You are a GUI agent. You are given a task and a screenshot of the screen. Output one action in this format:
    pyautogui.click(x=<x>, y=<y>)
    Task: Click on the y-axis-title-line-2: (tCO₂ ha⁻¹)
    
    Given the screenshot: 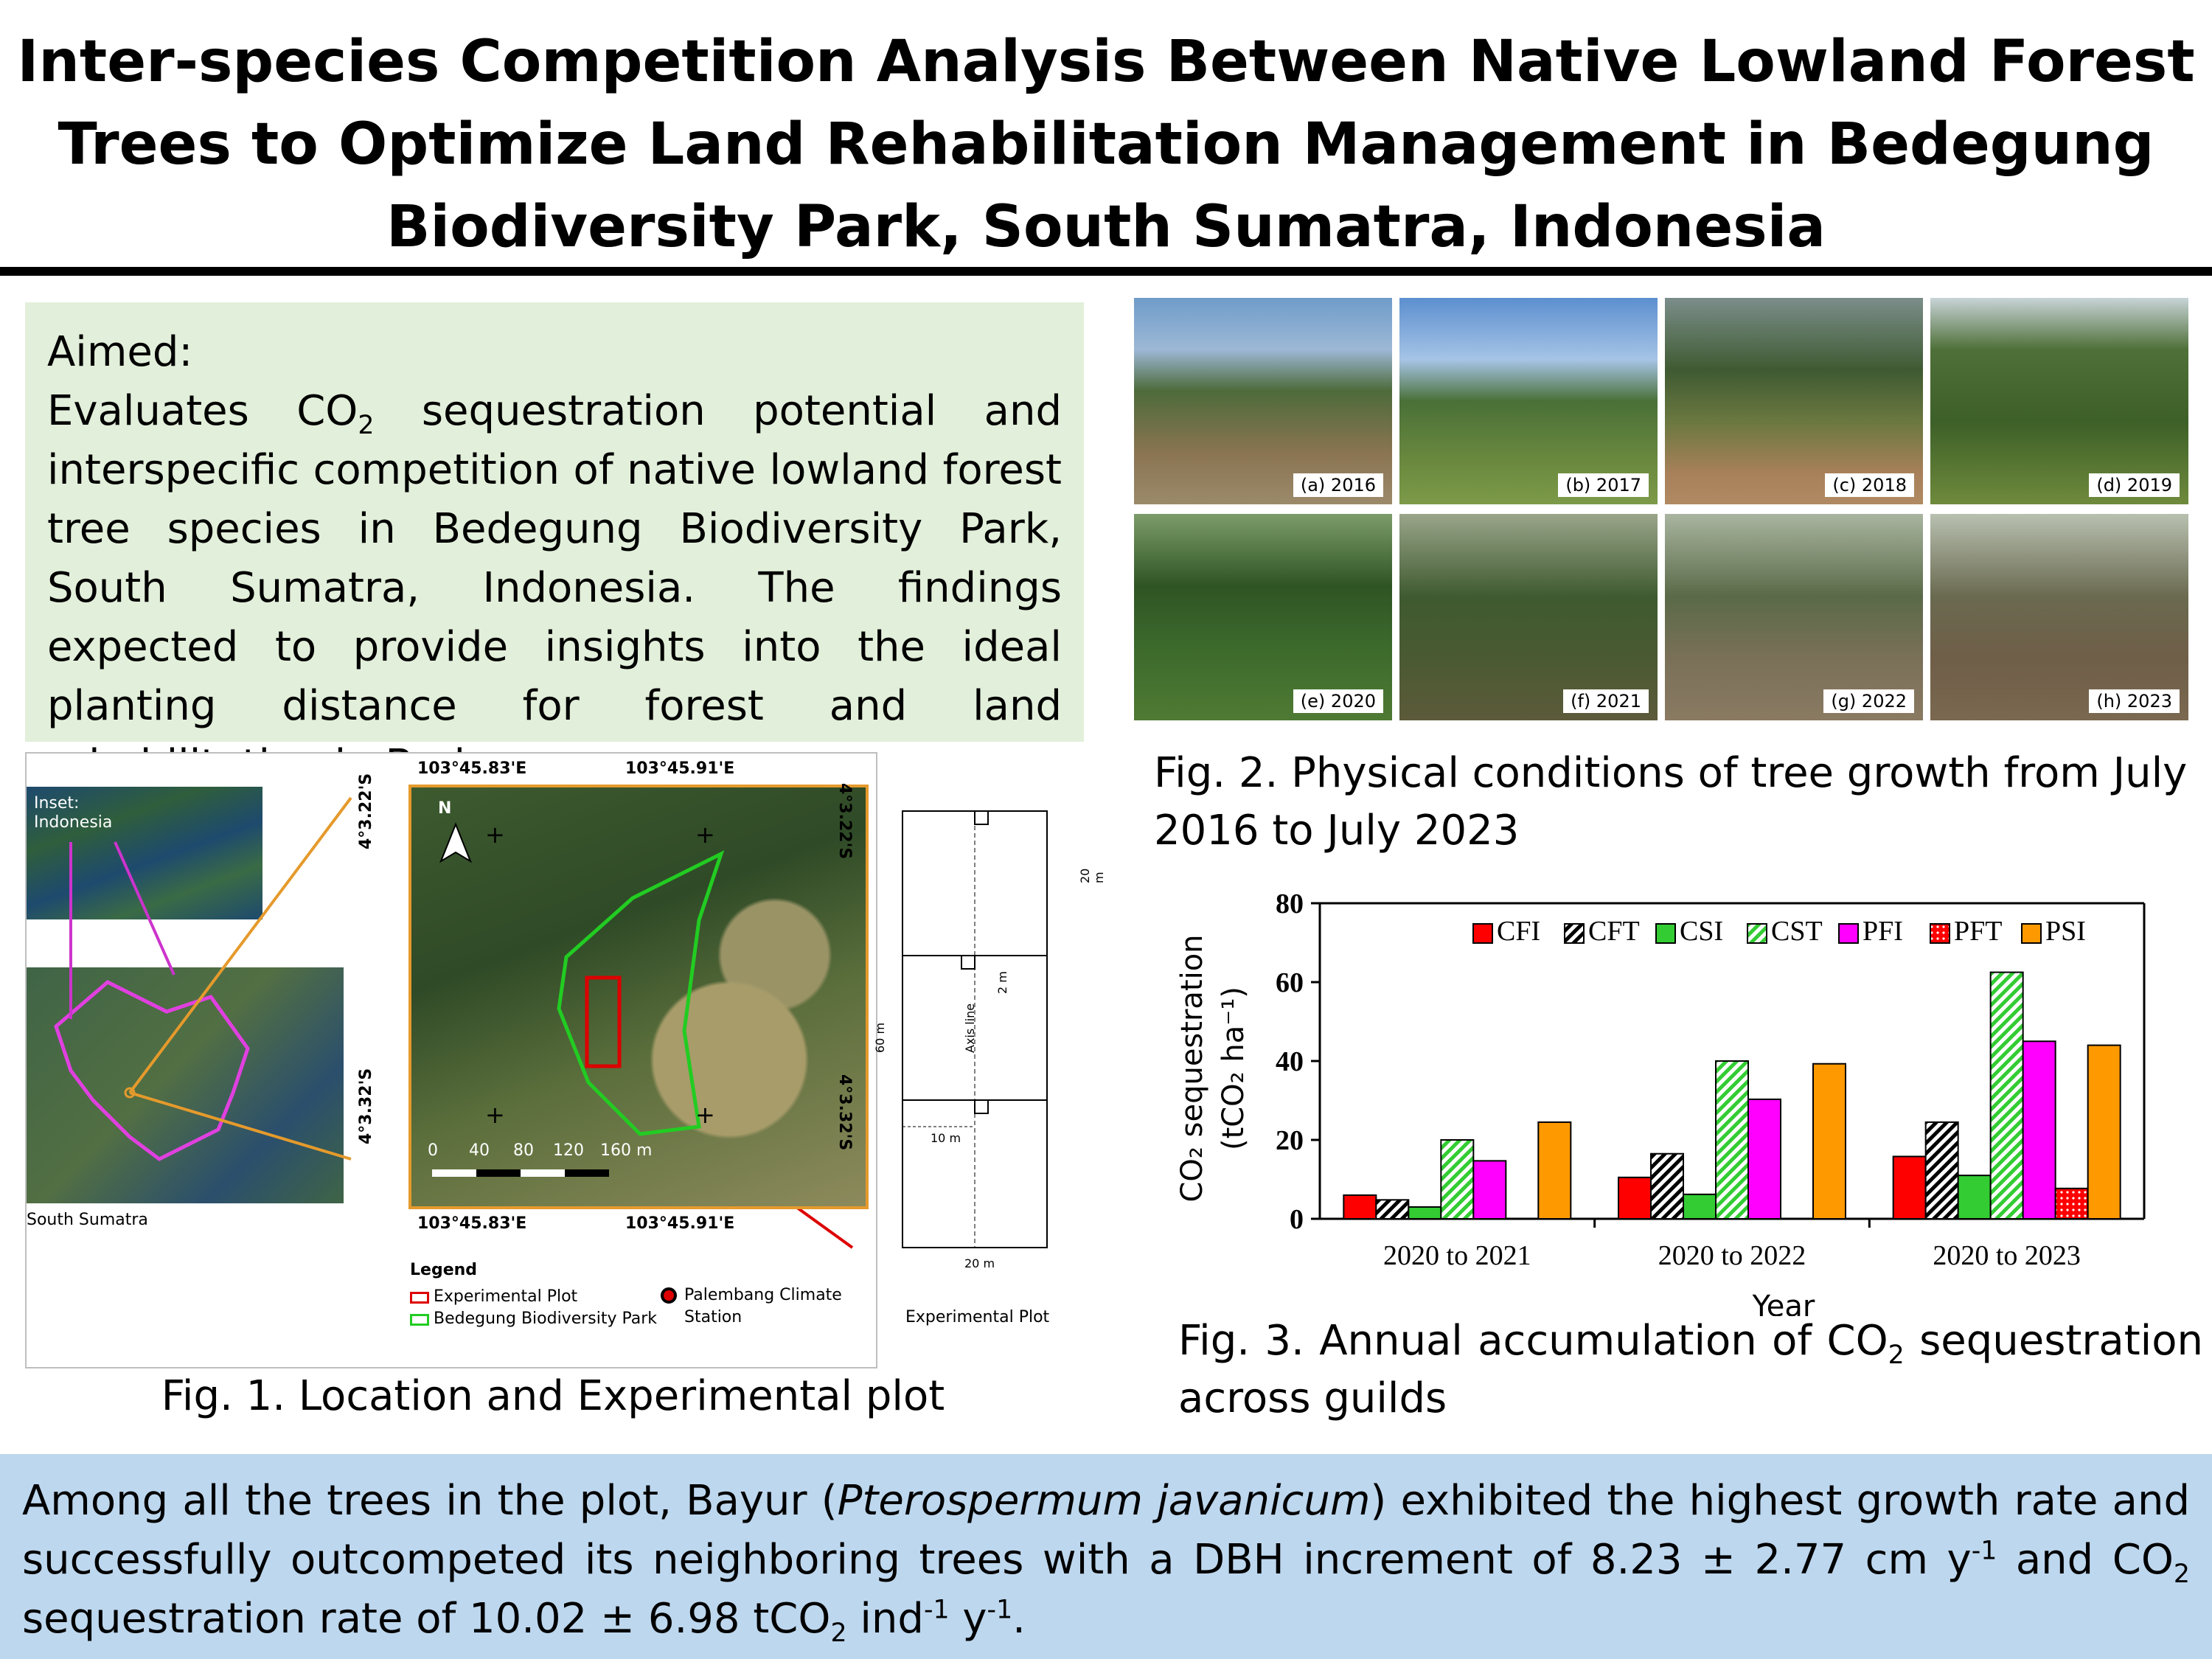 What is the action you would take?
    pyautogui.click(x=1234, y=1068)
    